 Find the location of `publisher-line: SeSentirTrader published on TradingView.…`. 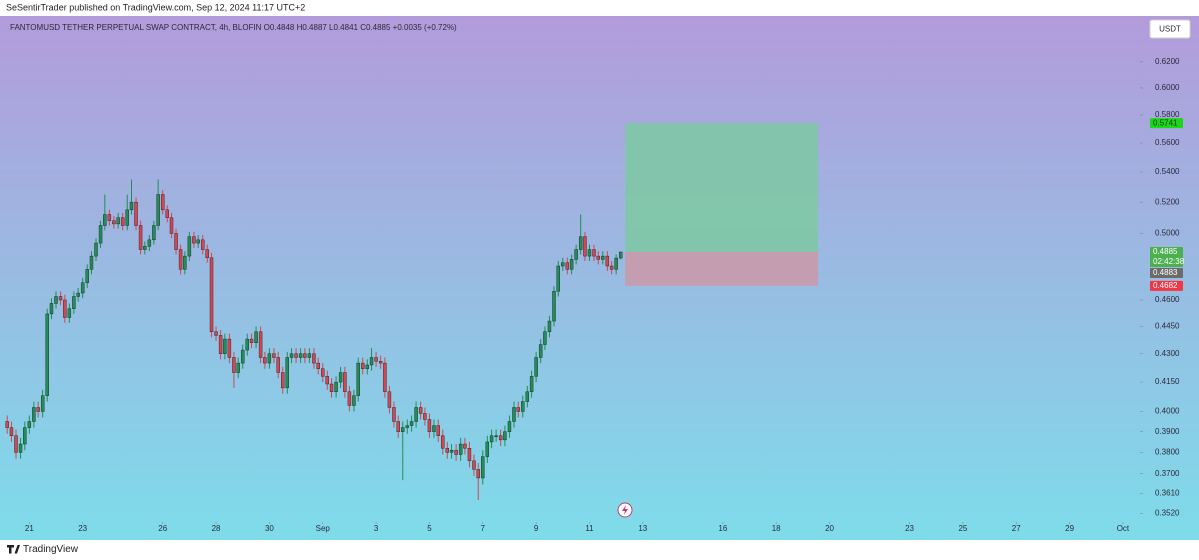

publisher-line: SeSentirTrader published on TradingView.… is located at coordinates (155, 7).